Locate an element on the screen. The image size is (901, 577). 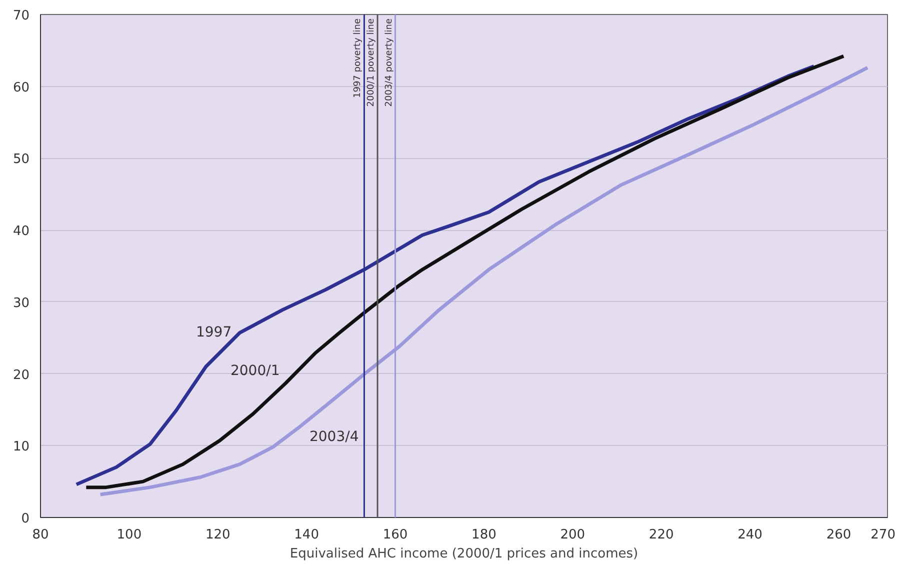
y-tick-label: 60 is located at coordinates (21, 88).